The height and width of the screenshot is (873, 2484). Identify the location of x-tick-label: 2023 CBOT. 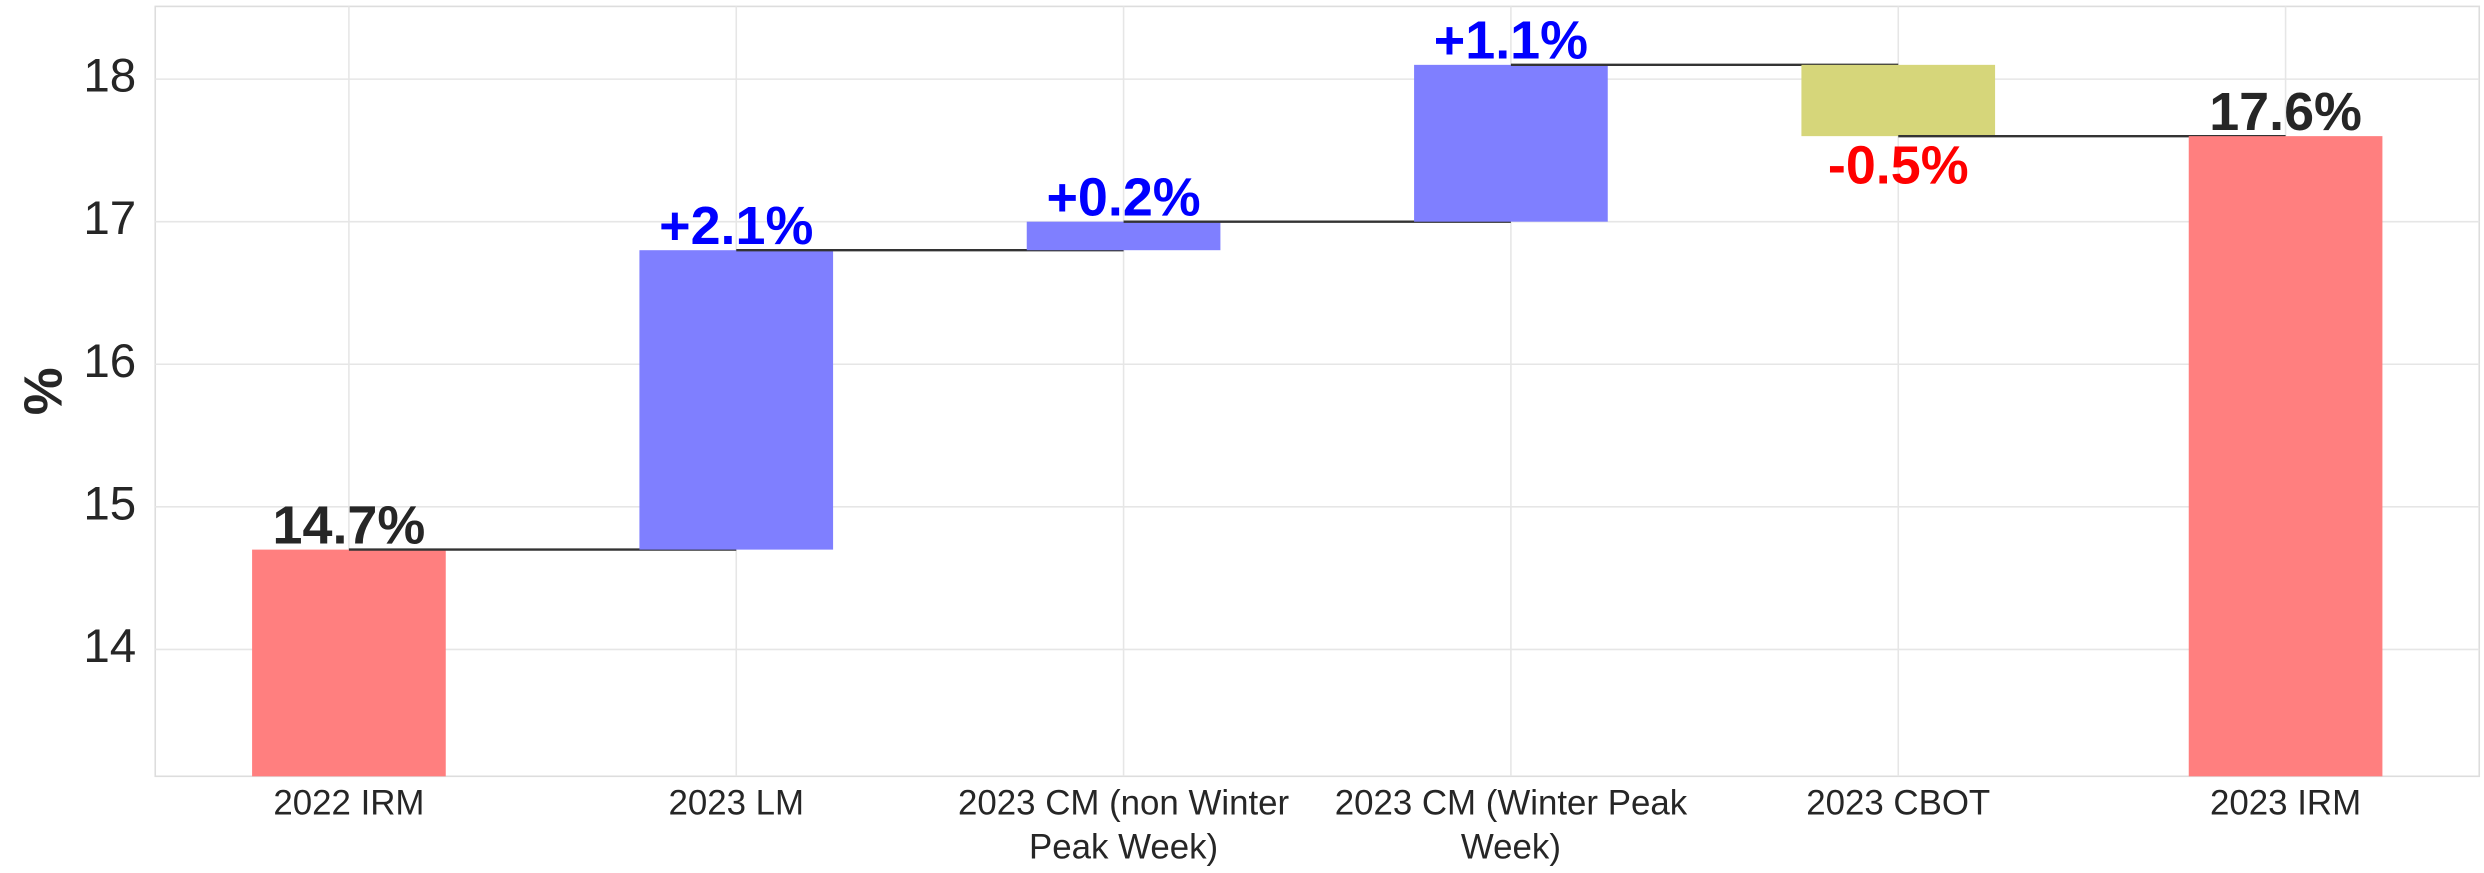
(1898, 802).